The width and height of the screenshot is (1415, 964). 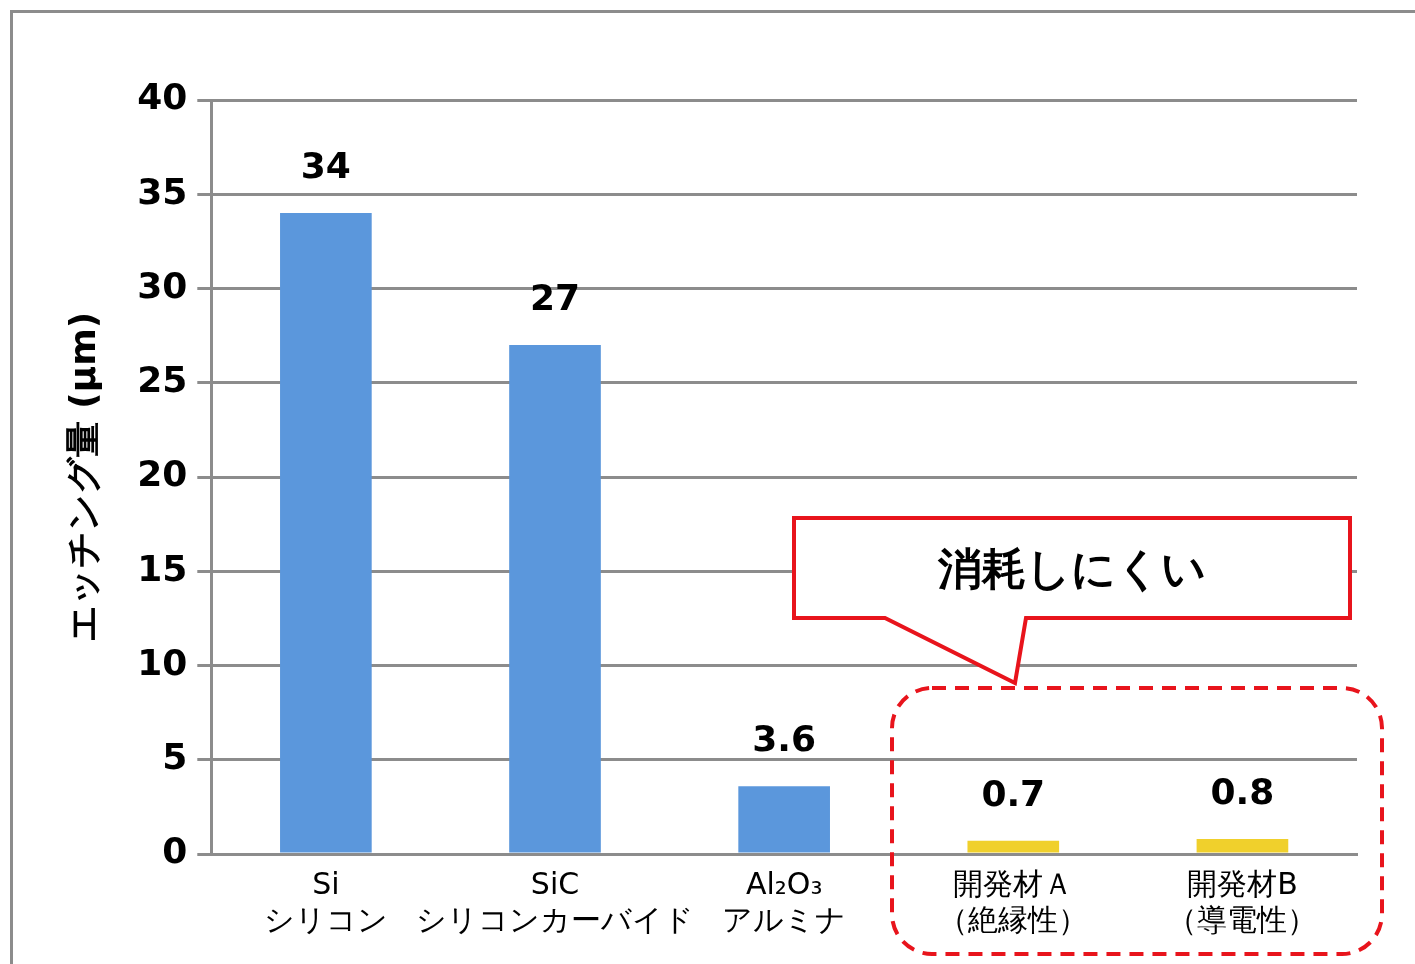 What do you see at coordinates (82, 477) in the screenshot?
I see `y-axis-title: エッチング量 (µm)` at bounding box center [82, 477].